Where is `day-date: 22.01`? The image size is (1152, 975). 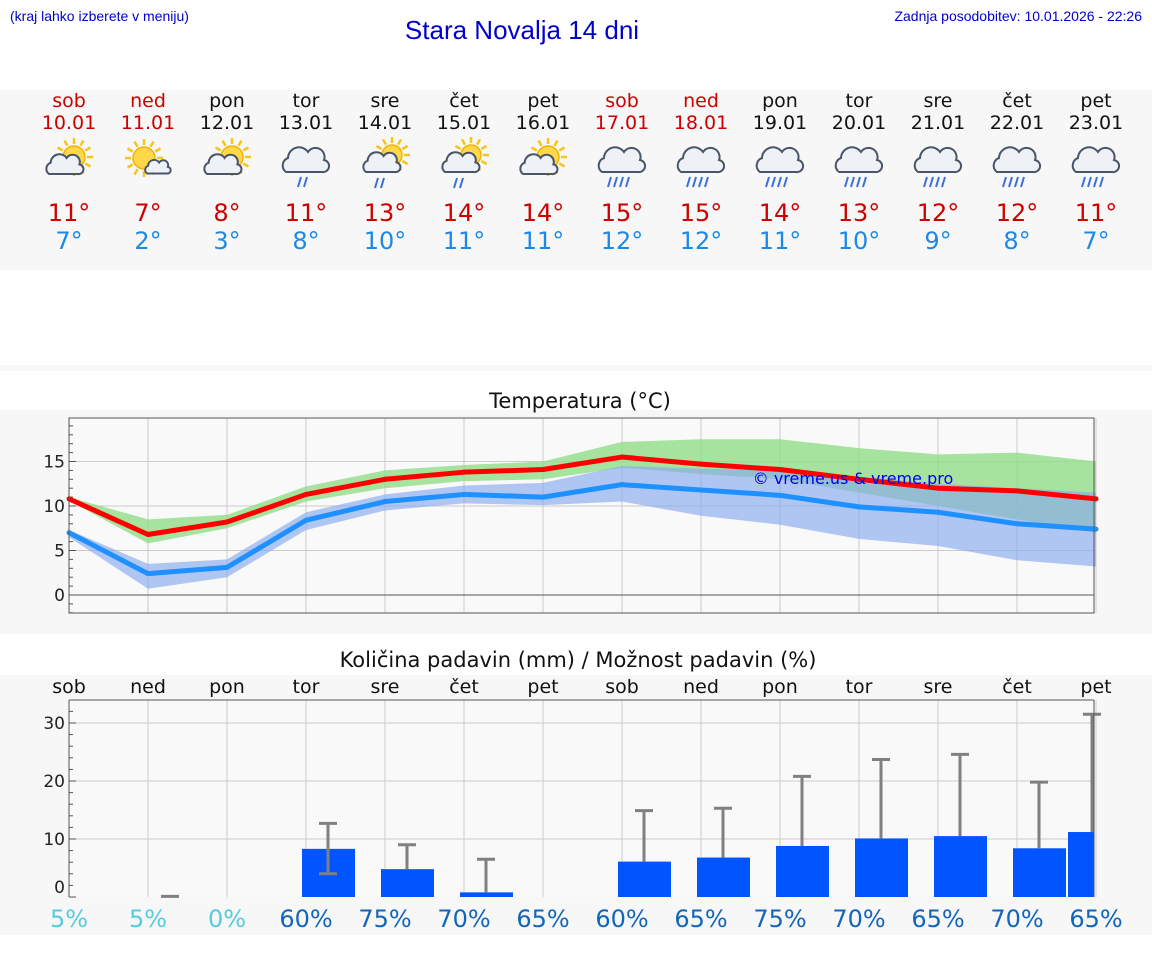 day-date: 22.01 is located at coordinates (1017, 123).